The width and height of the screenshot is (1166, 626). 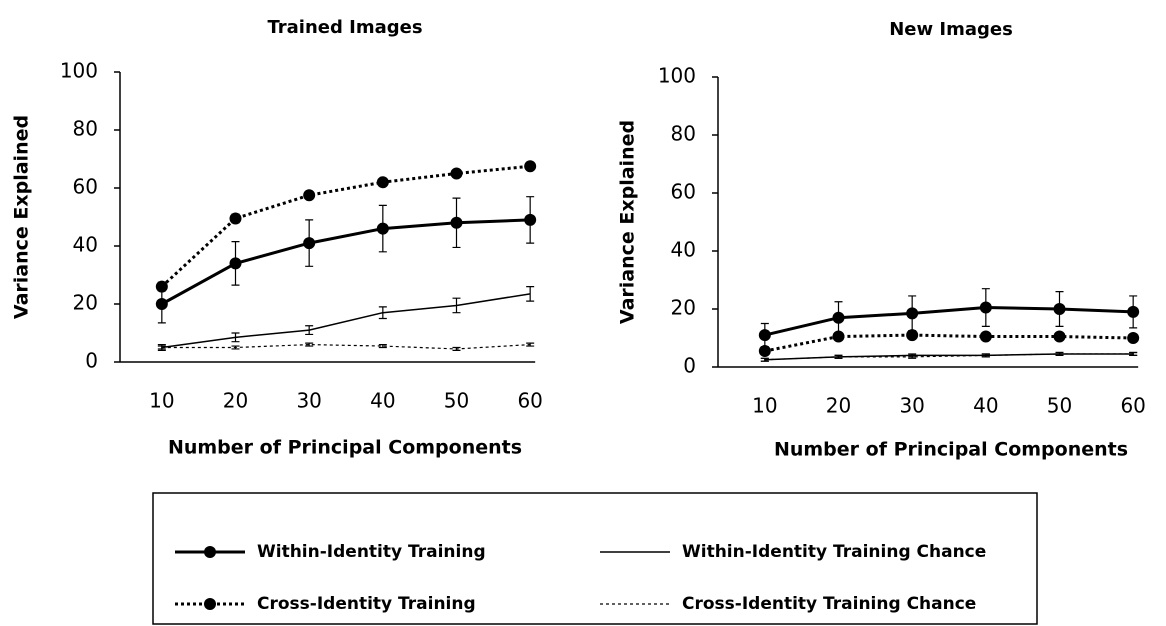 What do you see at coordinates (366, 604) in the screenshot?
I see `legend-label: Cross-Identity Training` at bounding box center [366, 604].